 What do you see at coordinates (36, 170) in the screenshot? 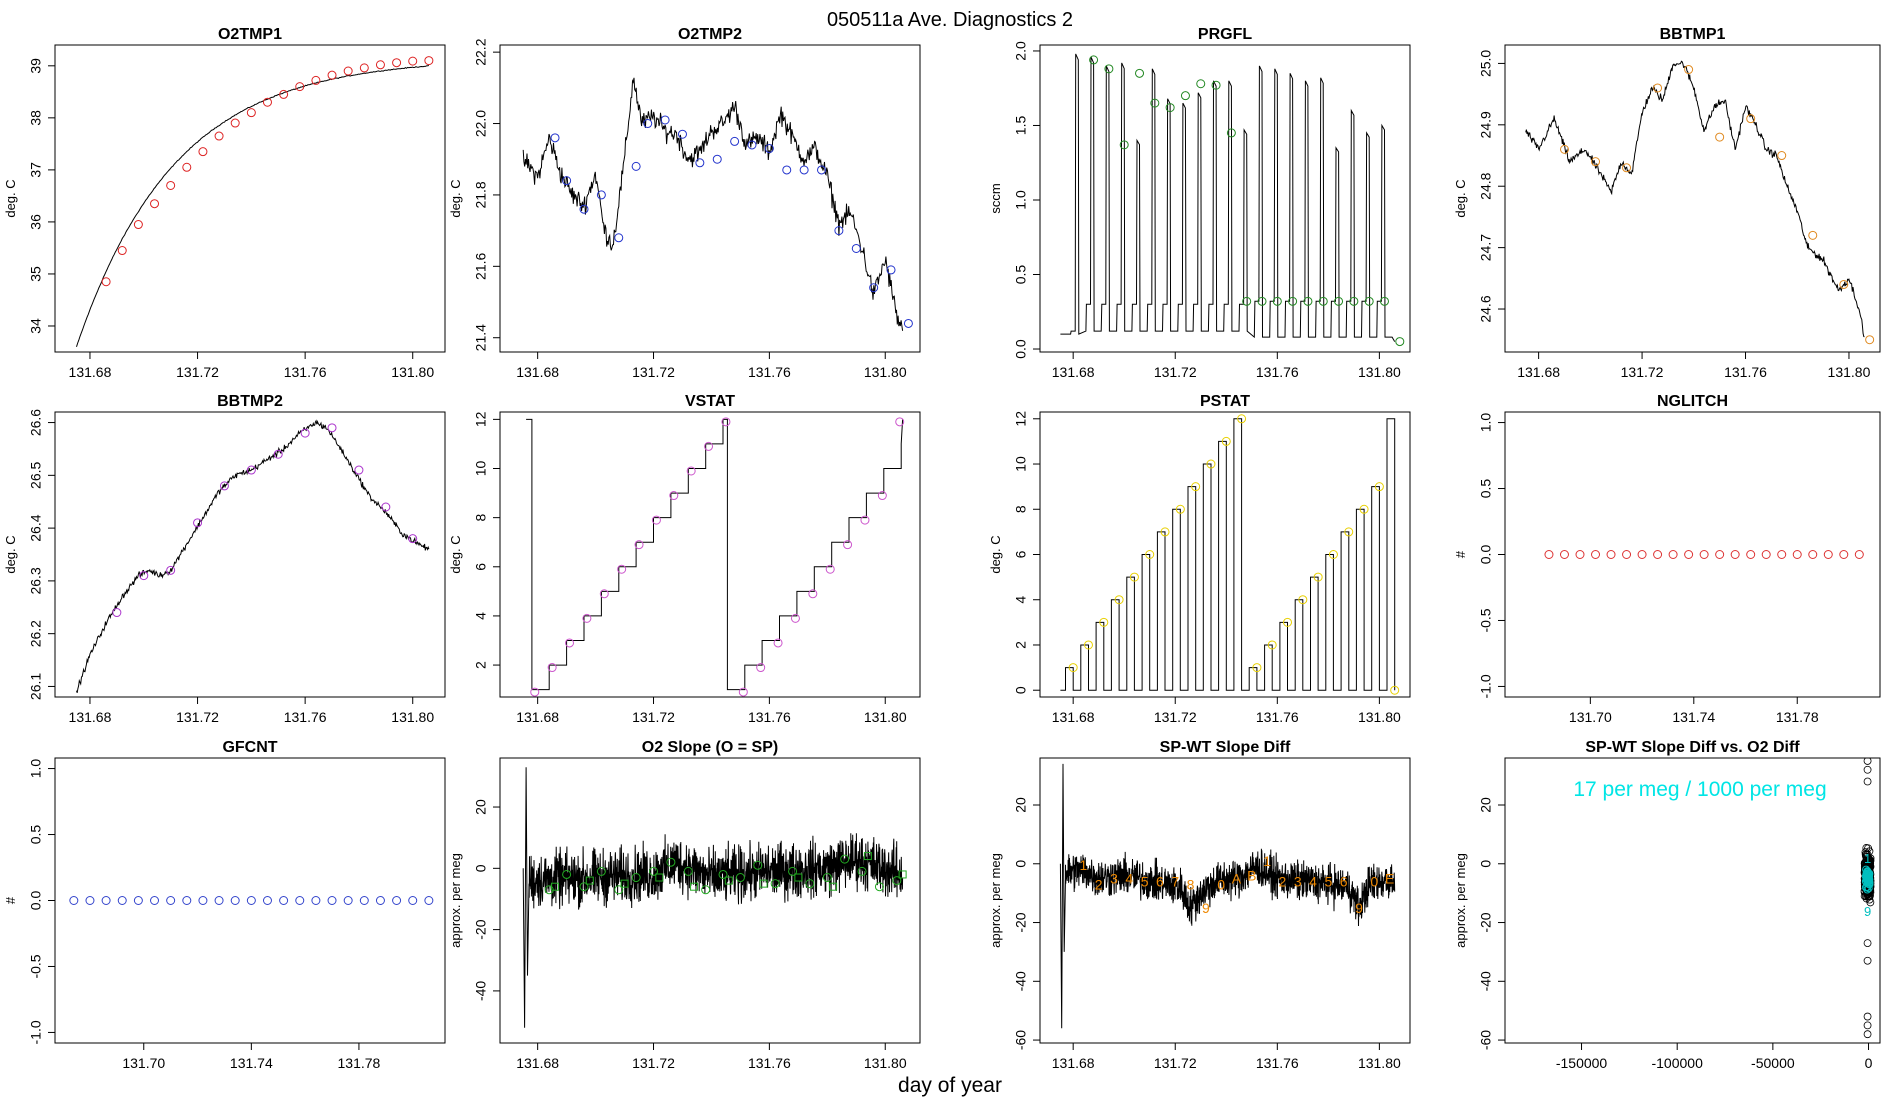
I see `y-tick-label: 37` at bounding box center [36, 170].